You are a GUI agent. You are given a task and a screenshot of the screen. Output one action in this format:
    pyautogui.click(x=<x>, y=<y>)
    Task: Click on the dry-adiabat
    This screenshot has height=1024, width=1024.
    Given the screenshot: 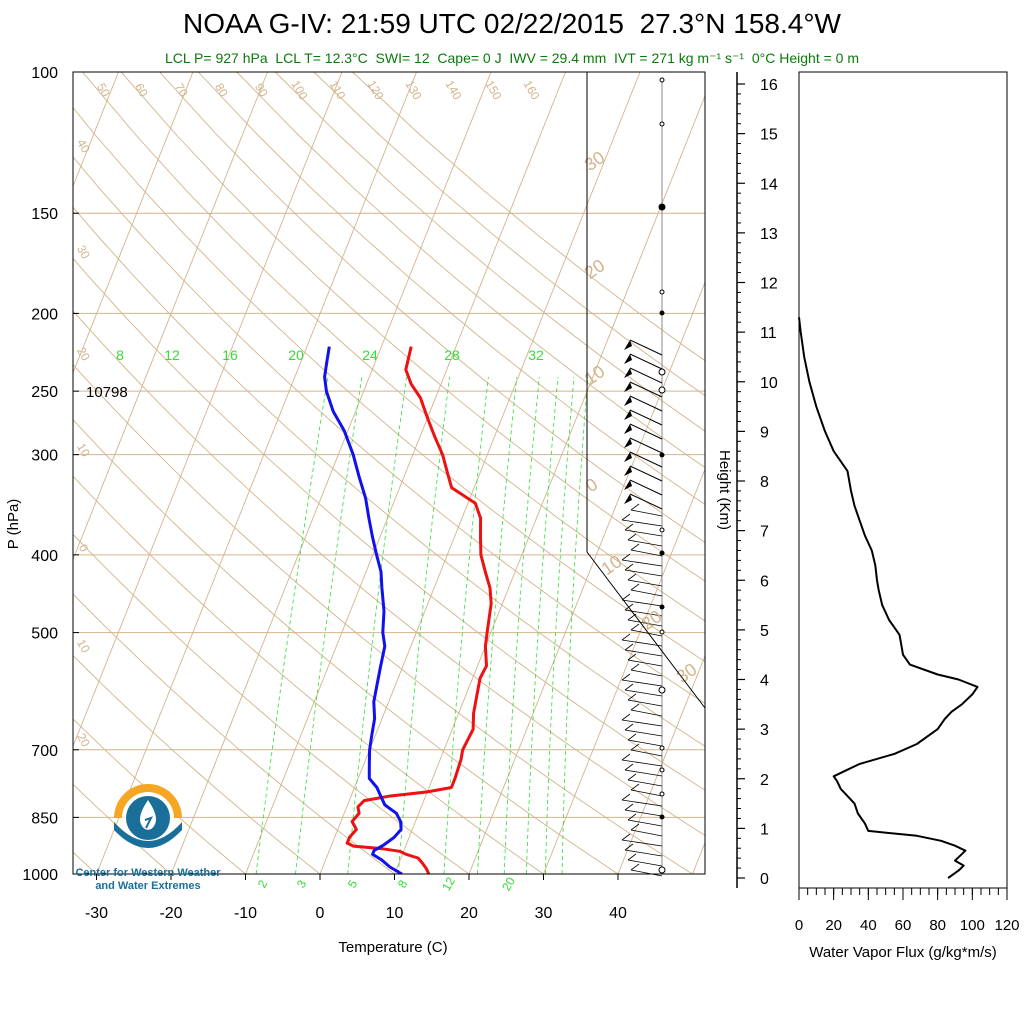 What is the action you would take?
    pyautogui.click(x=122, y=828)
    